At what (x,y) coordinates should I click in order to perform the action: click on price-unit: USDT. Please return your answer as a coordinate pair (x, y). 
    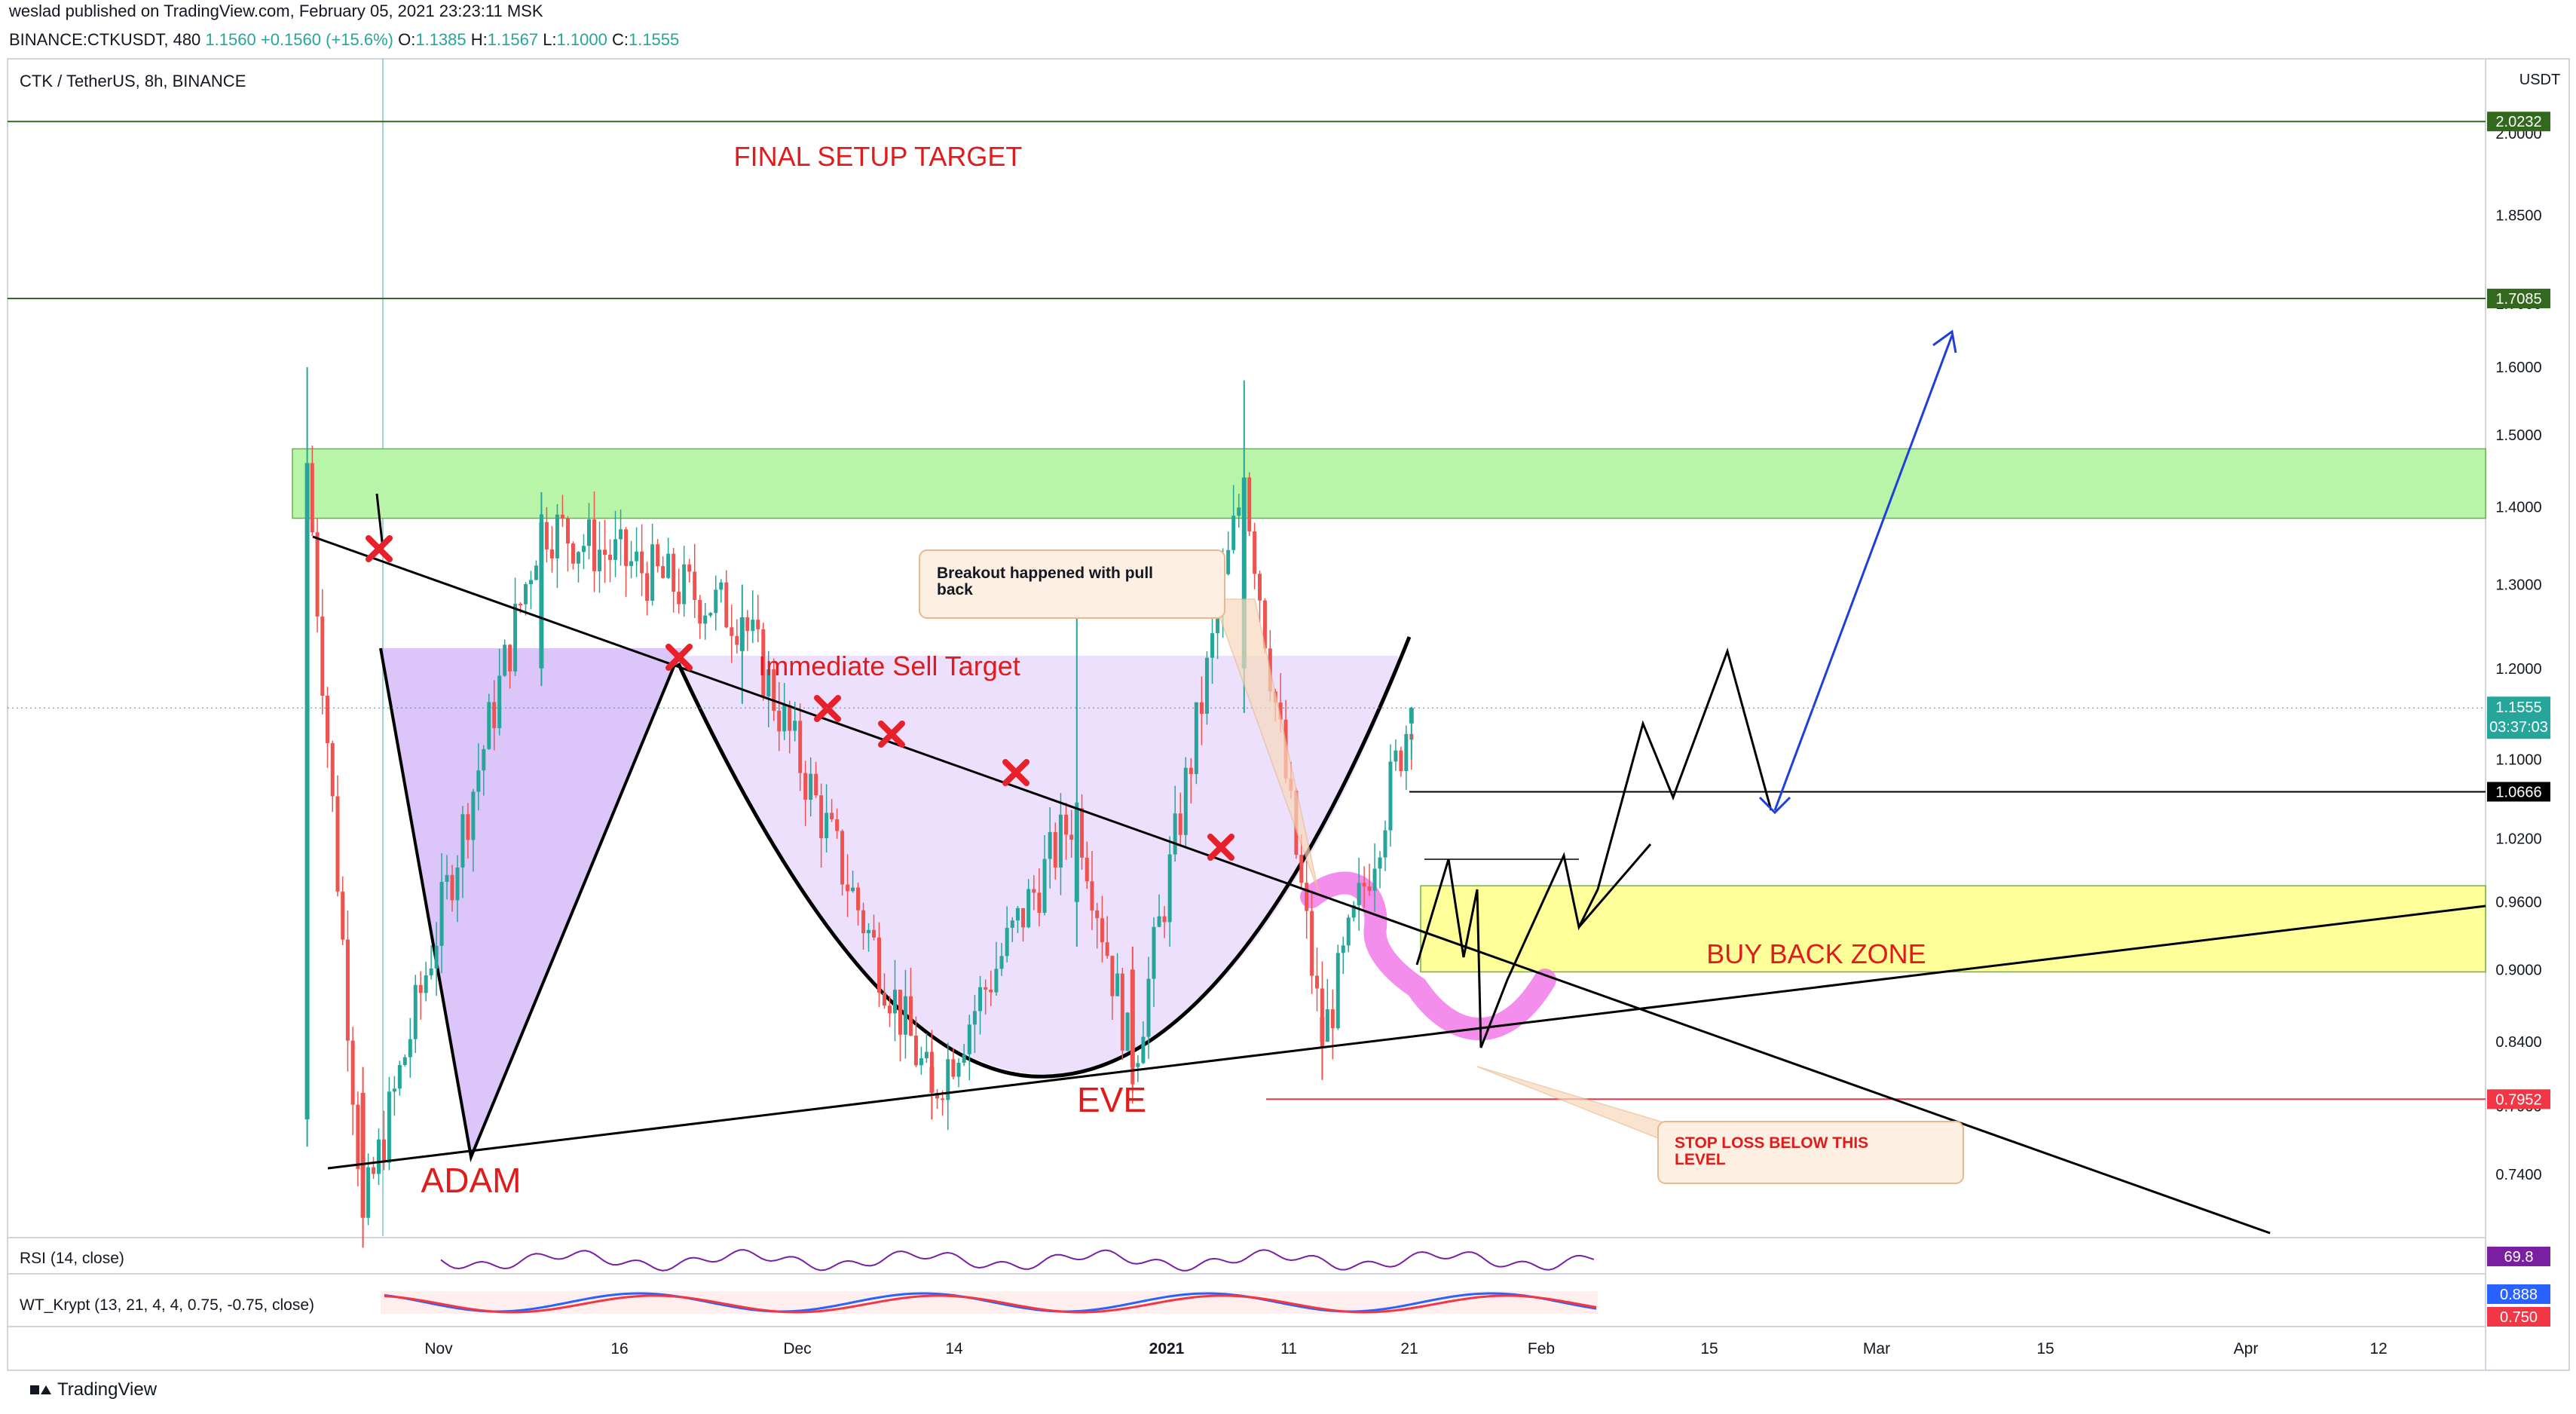
    Looking at the image, I should click on (2539, 80).